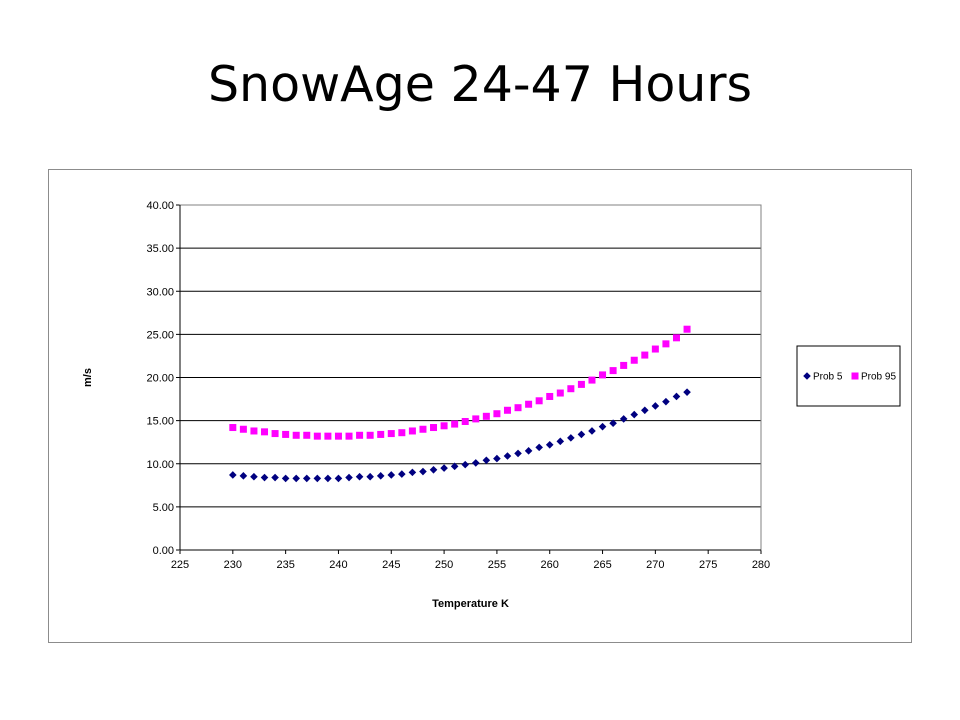 This screenshot has height=720, width=960. What do you see at coordinates (88, 377) in the screenshot?
I see `y-axis-title: m/s` at bounding box center [88, 377].